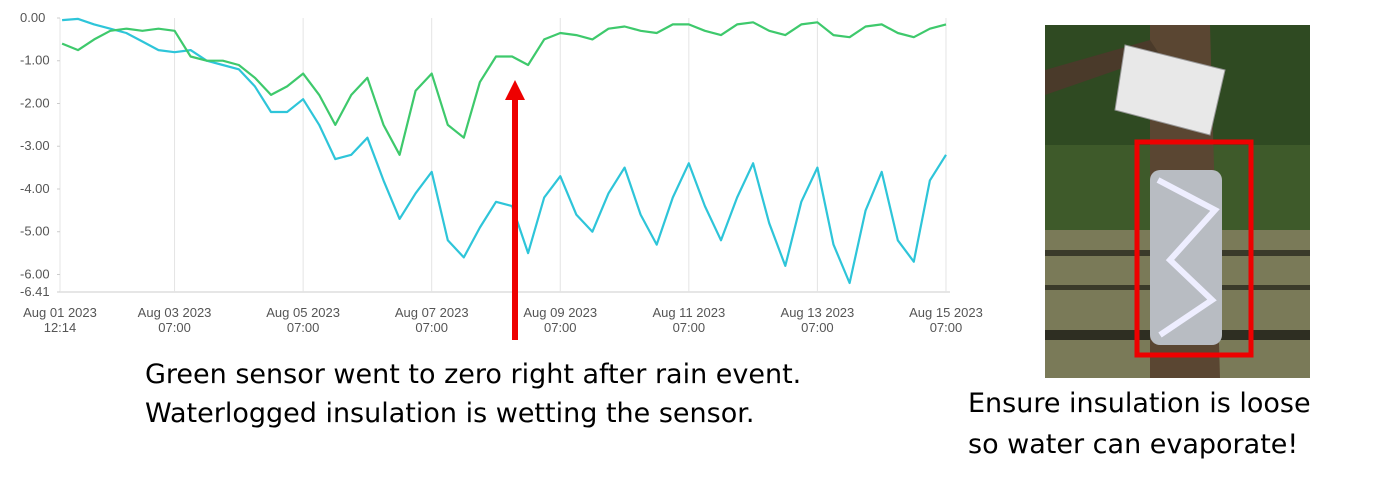 This screenshot has height=489, width=1390. What do you see at coordinates (35, 188) in the screenshot?
I see `y-tick-label: -4.00` at bounding box center [35, 188].